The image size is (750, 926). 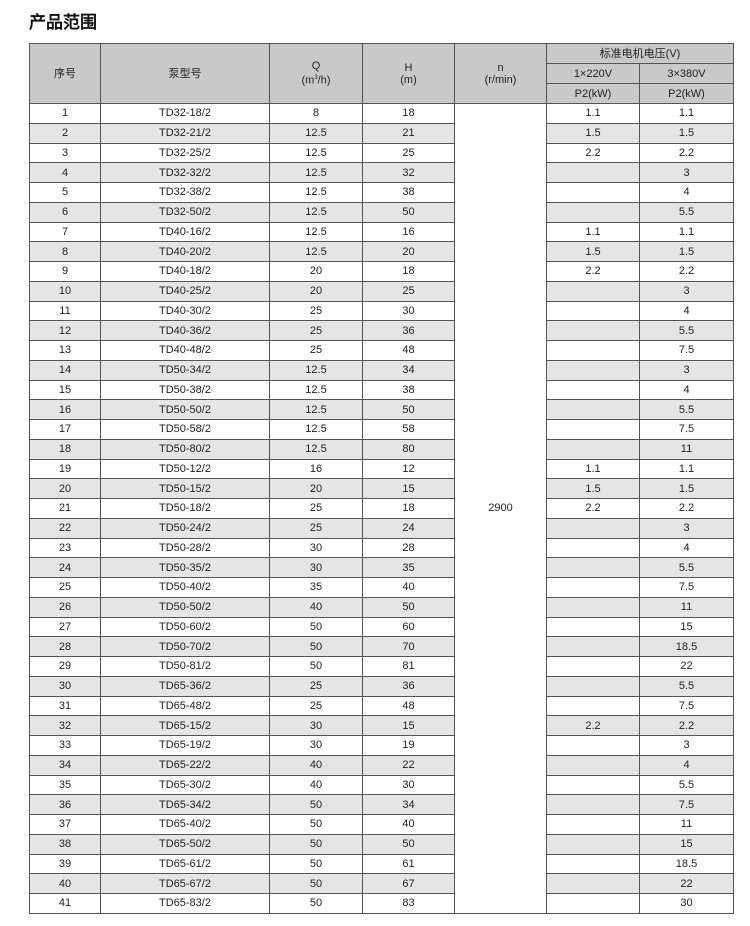 I want to click on h-label: H, so click(x=408, y=67).